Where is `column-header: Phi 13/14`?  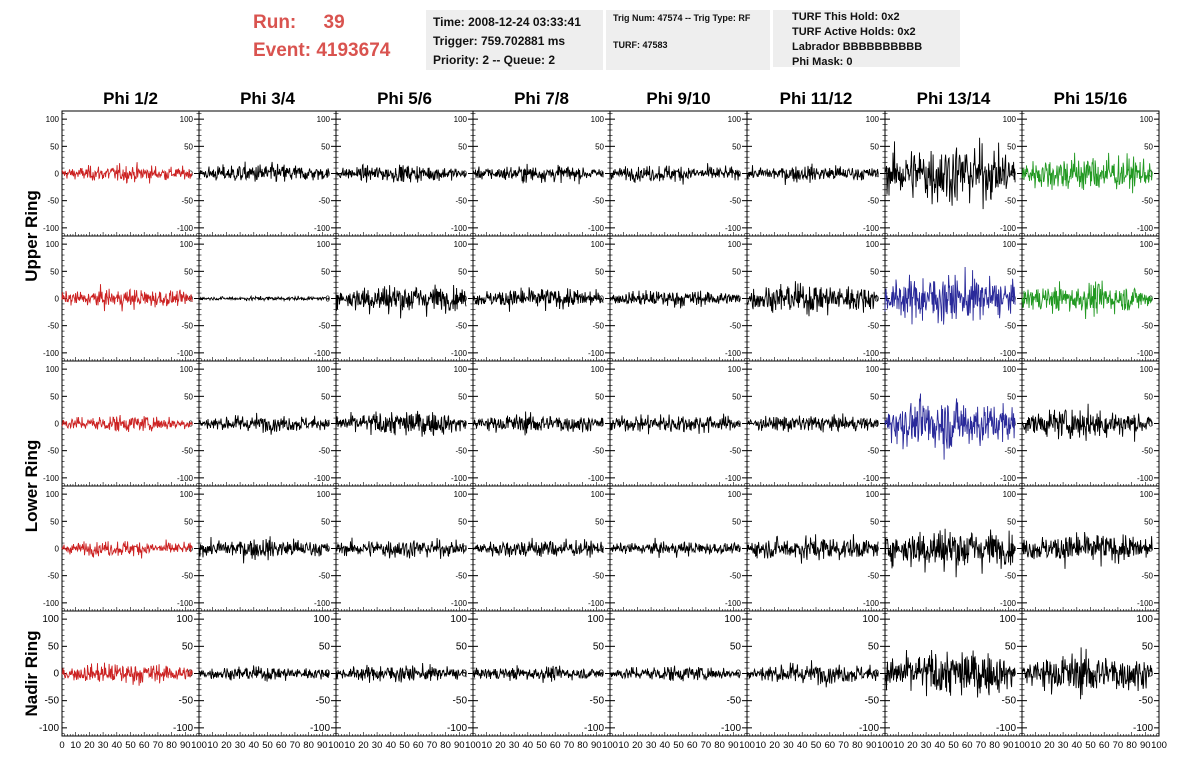 column-header: Phi 13/14 is located at coordinates (954, 98).